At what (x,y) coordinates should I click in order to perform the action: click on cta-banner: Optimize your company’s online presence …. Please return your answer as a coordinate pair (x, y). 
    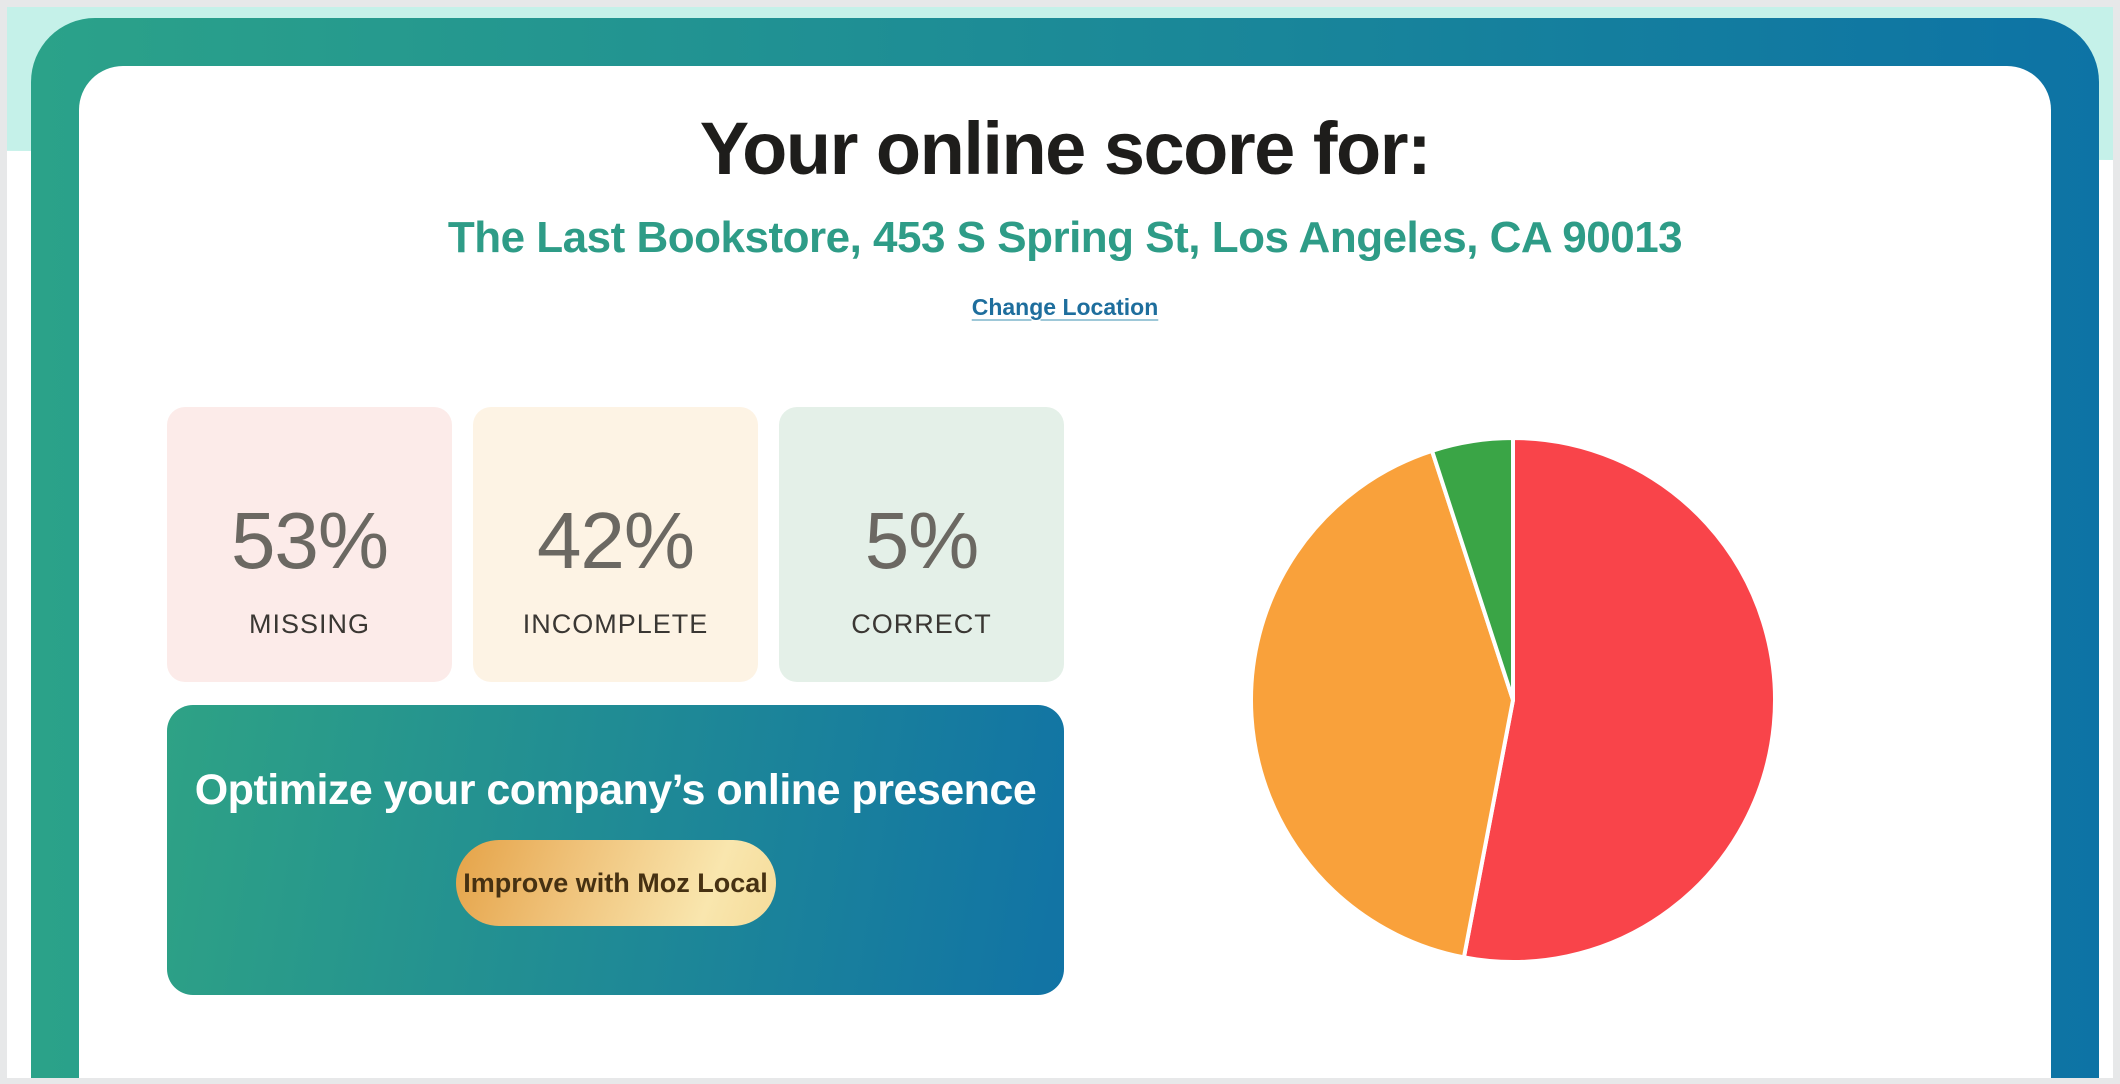
    Looking at the image, I should click on (615, 850).